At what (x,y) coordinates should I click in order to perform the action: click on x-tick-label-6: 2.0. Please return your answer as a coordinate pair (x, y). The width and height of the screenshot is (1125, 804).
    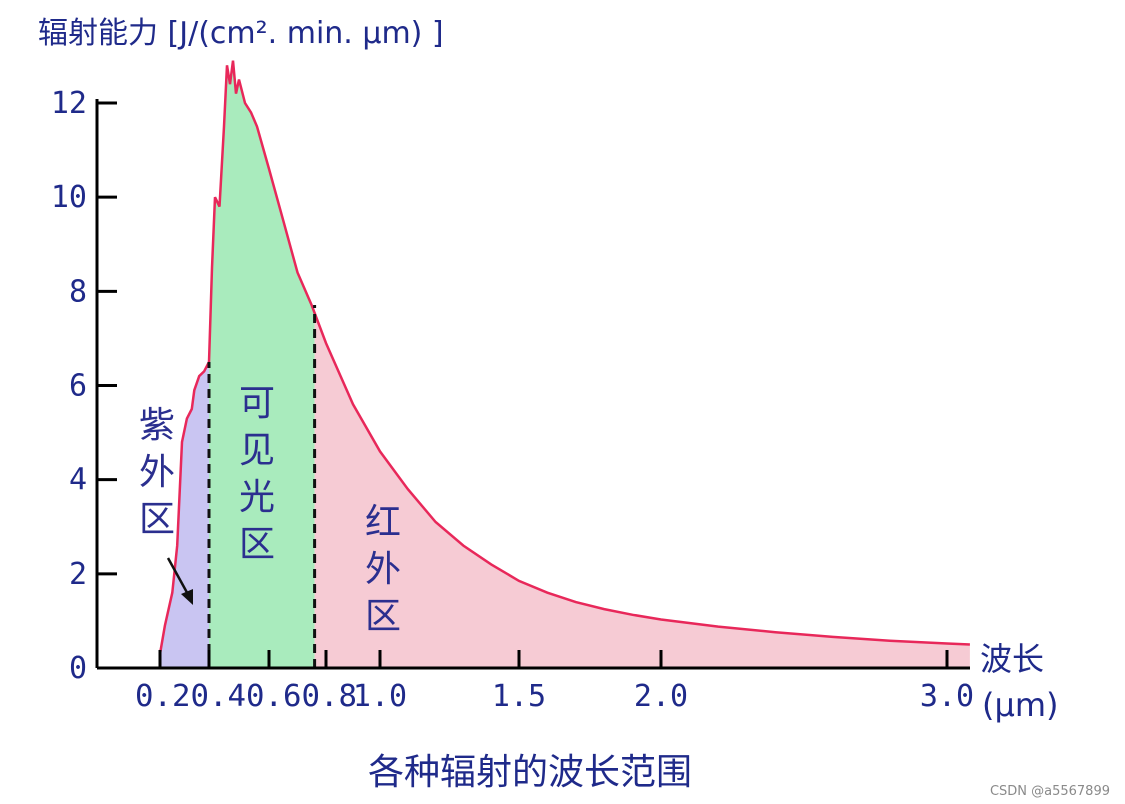
    Looking at the image, I should click on (661, 696).